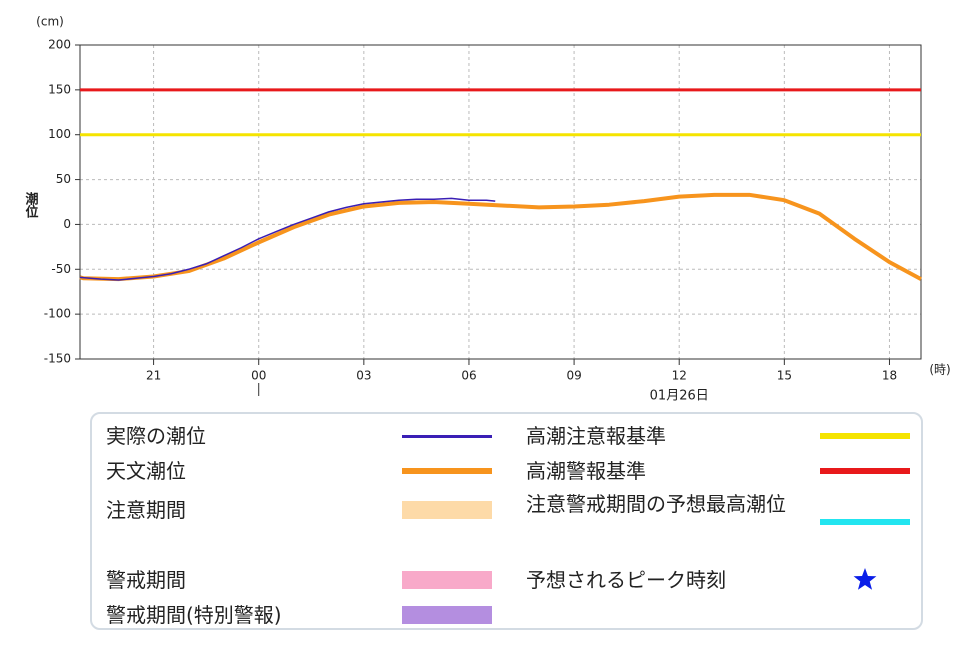 The width and height of the screenshot is (980, 666). What do you see at coordinates (59, 134) in the screenshot?
I see `y-tick-label: 100` at bounding box center [59, 134].